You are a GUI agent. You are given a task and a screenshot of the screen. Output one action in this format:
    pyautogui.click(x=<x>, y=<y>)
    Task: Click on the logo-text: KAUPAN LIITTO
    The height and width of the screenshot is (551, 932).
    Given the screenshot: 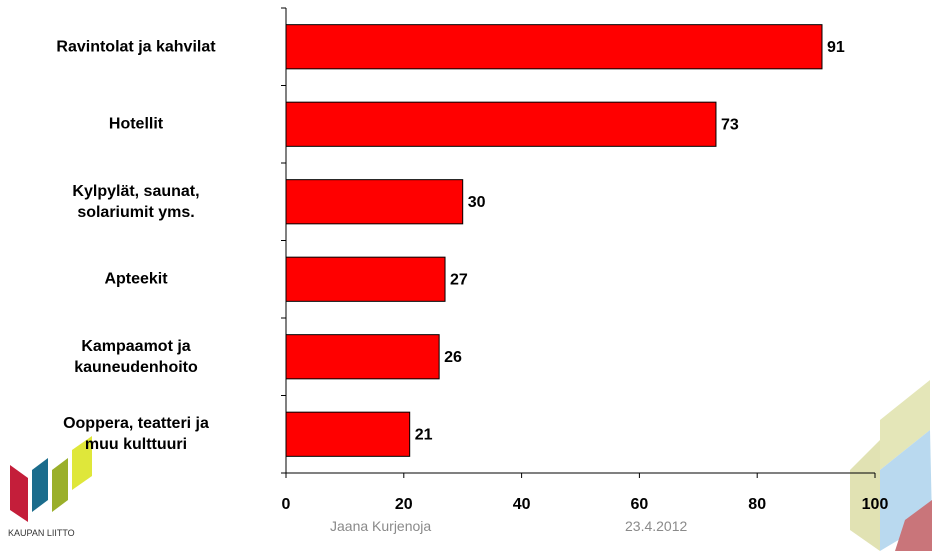 What is the action you would take?
    pyautogui.click(x=41, y=533)
    